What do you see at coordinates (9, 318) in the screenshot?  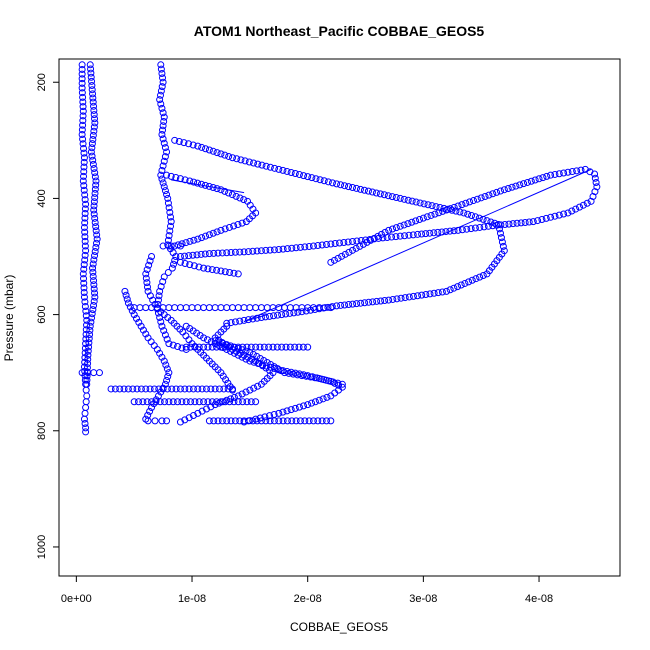 I see `y-axis-label: Pressure (mbar)` at bounding box center [9, 318].